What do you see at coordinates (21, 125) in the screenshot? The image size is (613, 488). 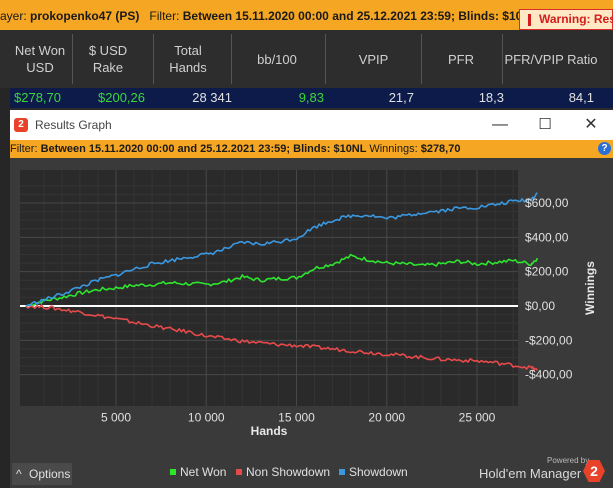 I see `hm2-app-icon: 2` at bounding box center [21, 125].